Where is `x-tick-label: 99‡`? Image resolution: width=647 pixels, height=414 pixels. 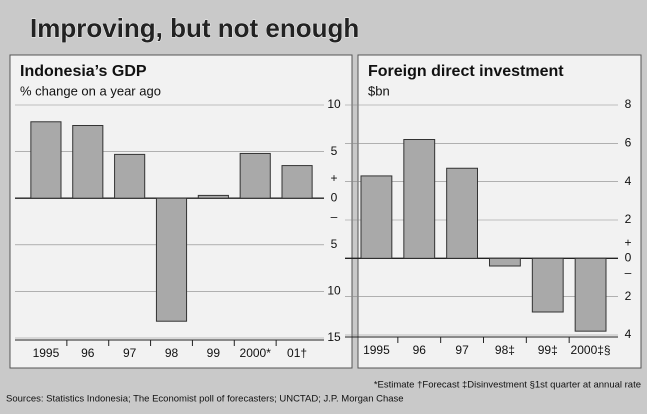 x-tick-label: 99‡ is located at coordinates (548, 350).